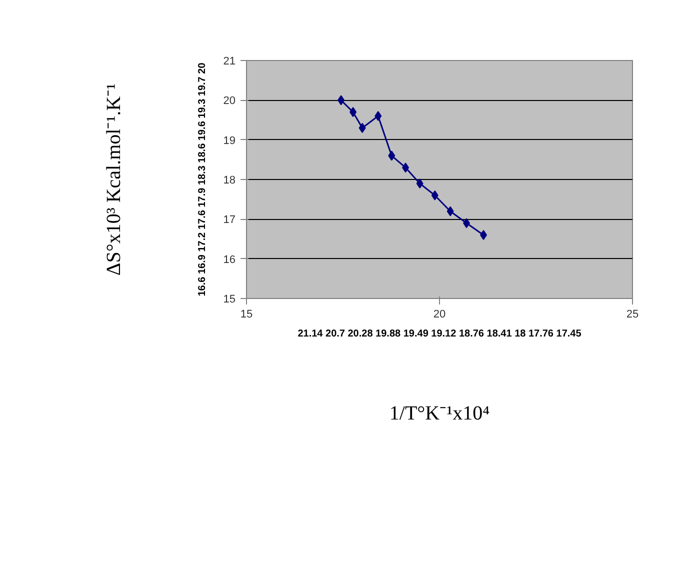  Describe the element at coordinates (246, 314) in the screenshot. I see `x-tick-label: 15` at that location.